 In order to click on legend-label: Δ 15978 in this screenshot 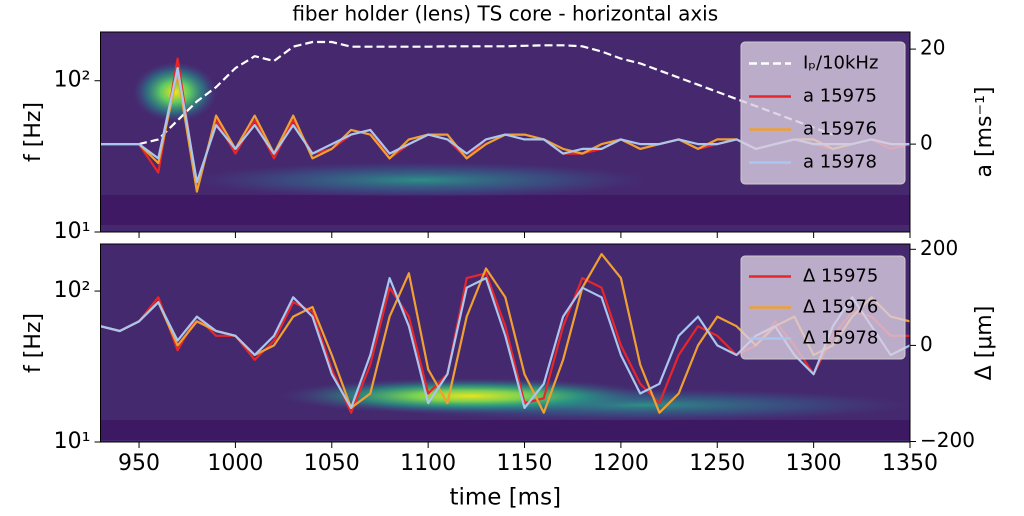, I will do `click(840, 338)`.